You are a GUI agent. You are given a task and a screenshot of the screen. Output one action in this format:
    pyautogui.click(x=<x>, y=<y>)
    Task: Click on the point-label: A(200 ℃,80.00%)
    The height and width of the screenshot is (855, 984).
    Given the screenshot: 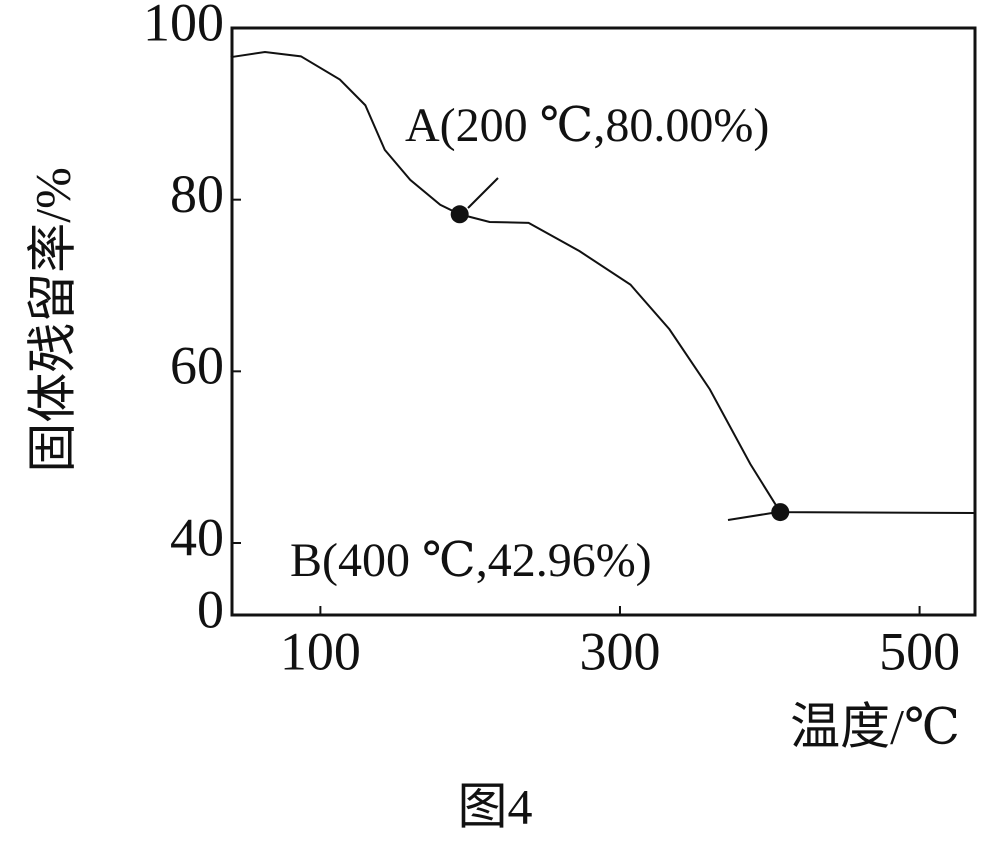 What is the action you would take?
    pyautogui.click(x=587, y=125)
    